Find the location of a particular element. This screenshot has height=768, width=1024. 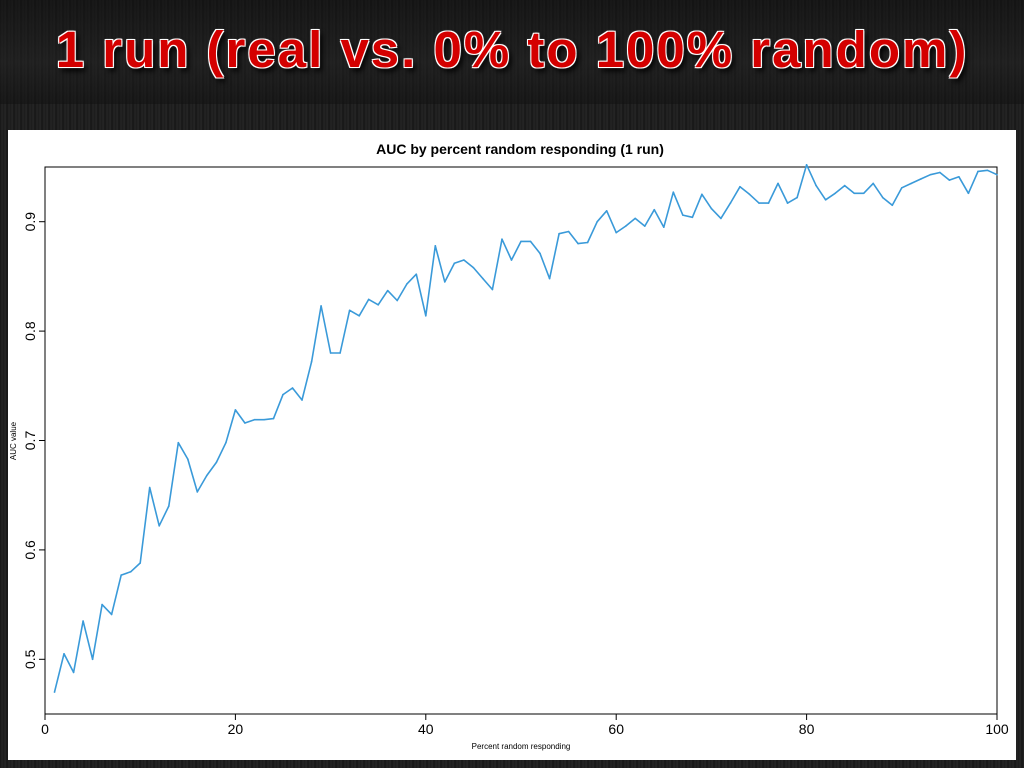

slide-title: 1 run (real vs. 0% to 100% random) is located at coordinates (512, 49).